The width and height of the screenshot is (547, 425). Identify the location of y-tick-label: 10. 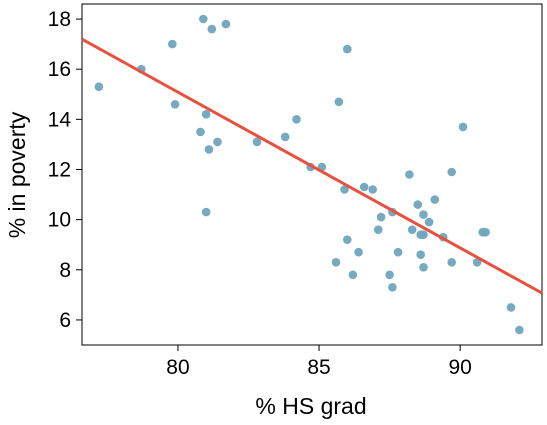
(59, 220).